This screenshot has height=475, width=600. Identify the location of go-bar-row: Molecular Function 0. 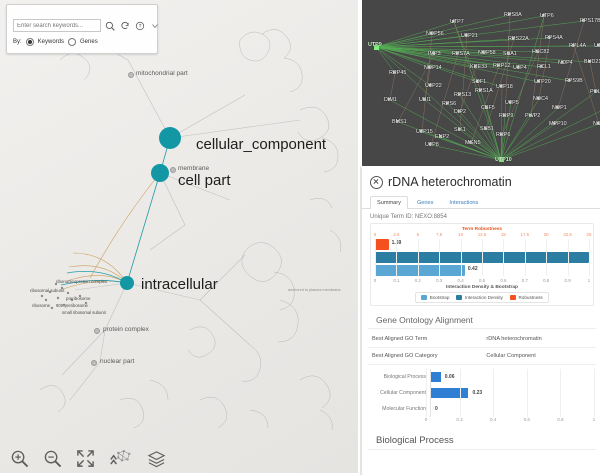
(482, 409).